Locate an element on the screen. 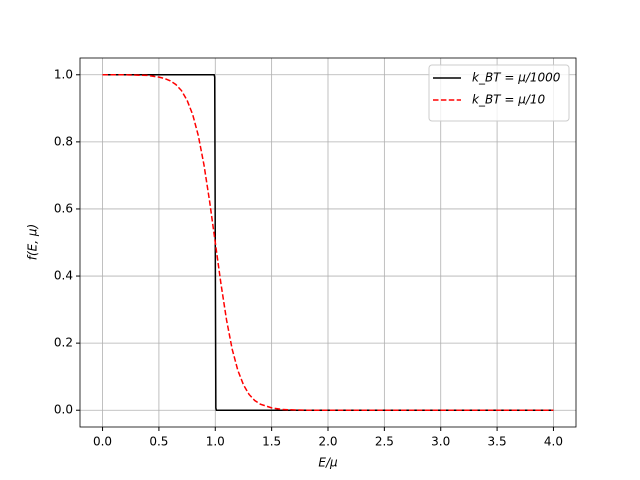 This screenshot has width=640, height=480. legend-label: k_BT = μ/10 is located at coordinates (509, 100).